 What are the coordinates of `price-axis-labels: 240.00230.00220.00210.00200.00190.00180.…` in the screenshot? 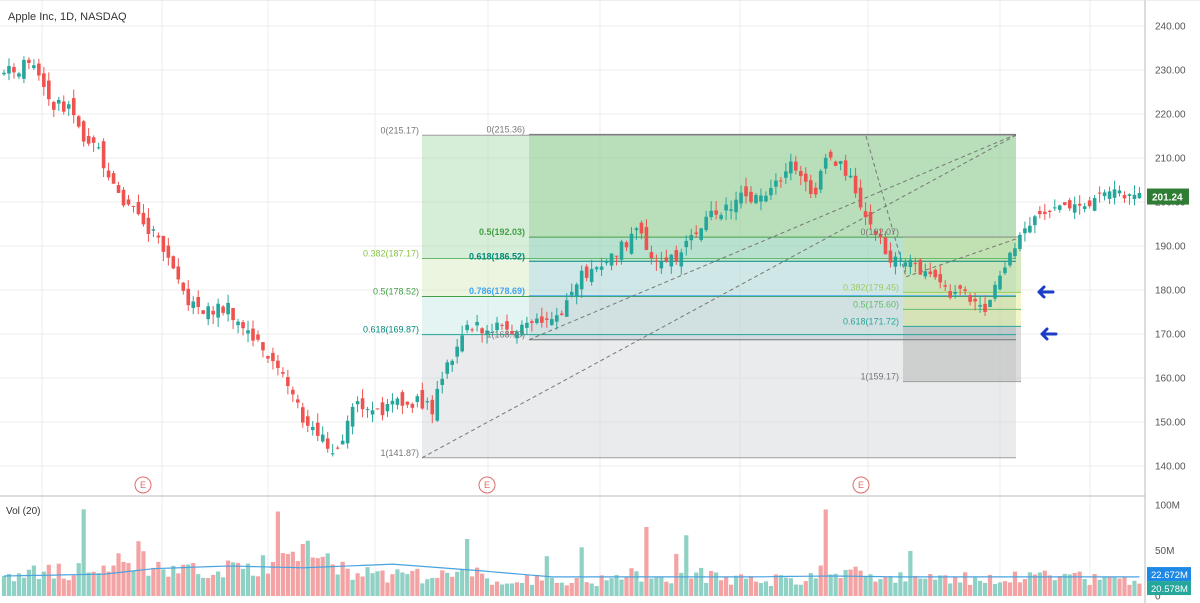 It's located at (1168, 247).